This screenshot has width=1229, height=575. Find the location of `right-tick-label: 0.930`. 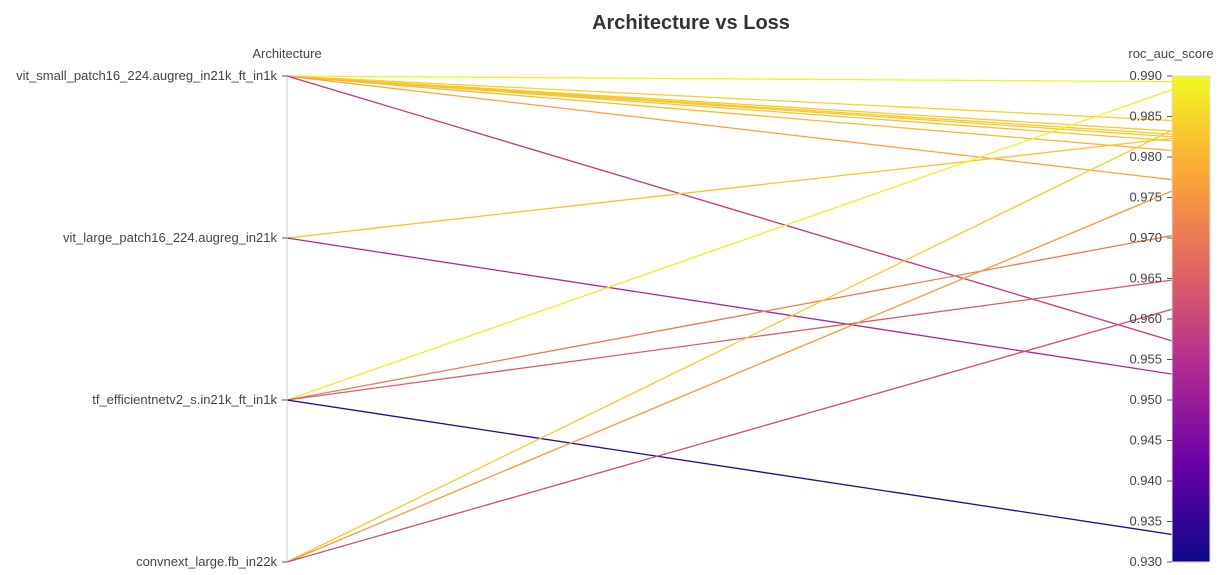

right-tick-label: 0.930 is located at coordinates (1145, 561).